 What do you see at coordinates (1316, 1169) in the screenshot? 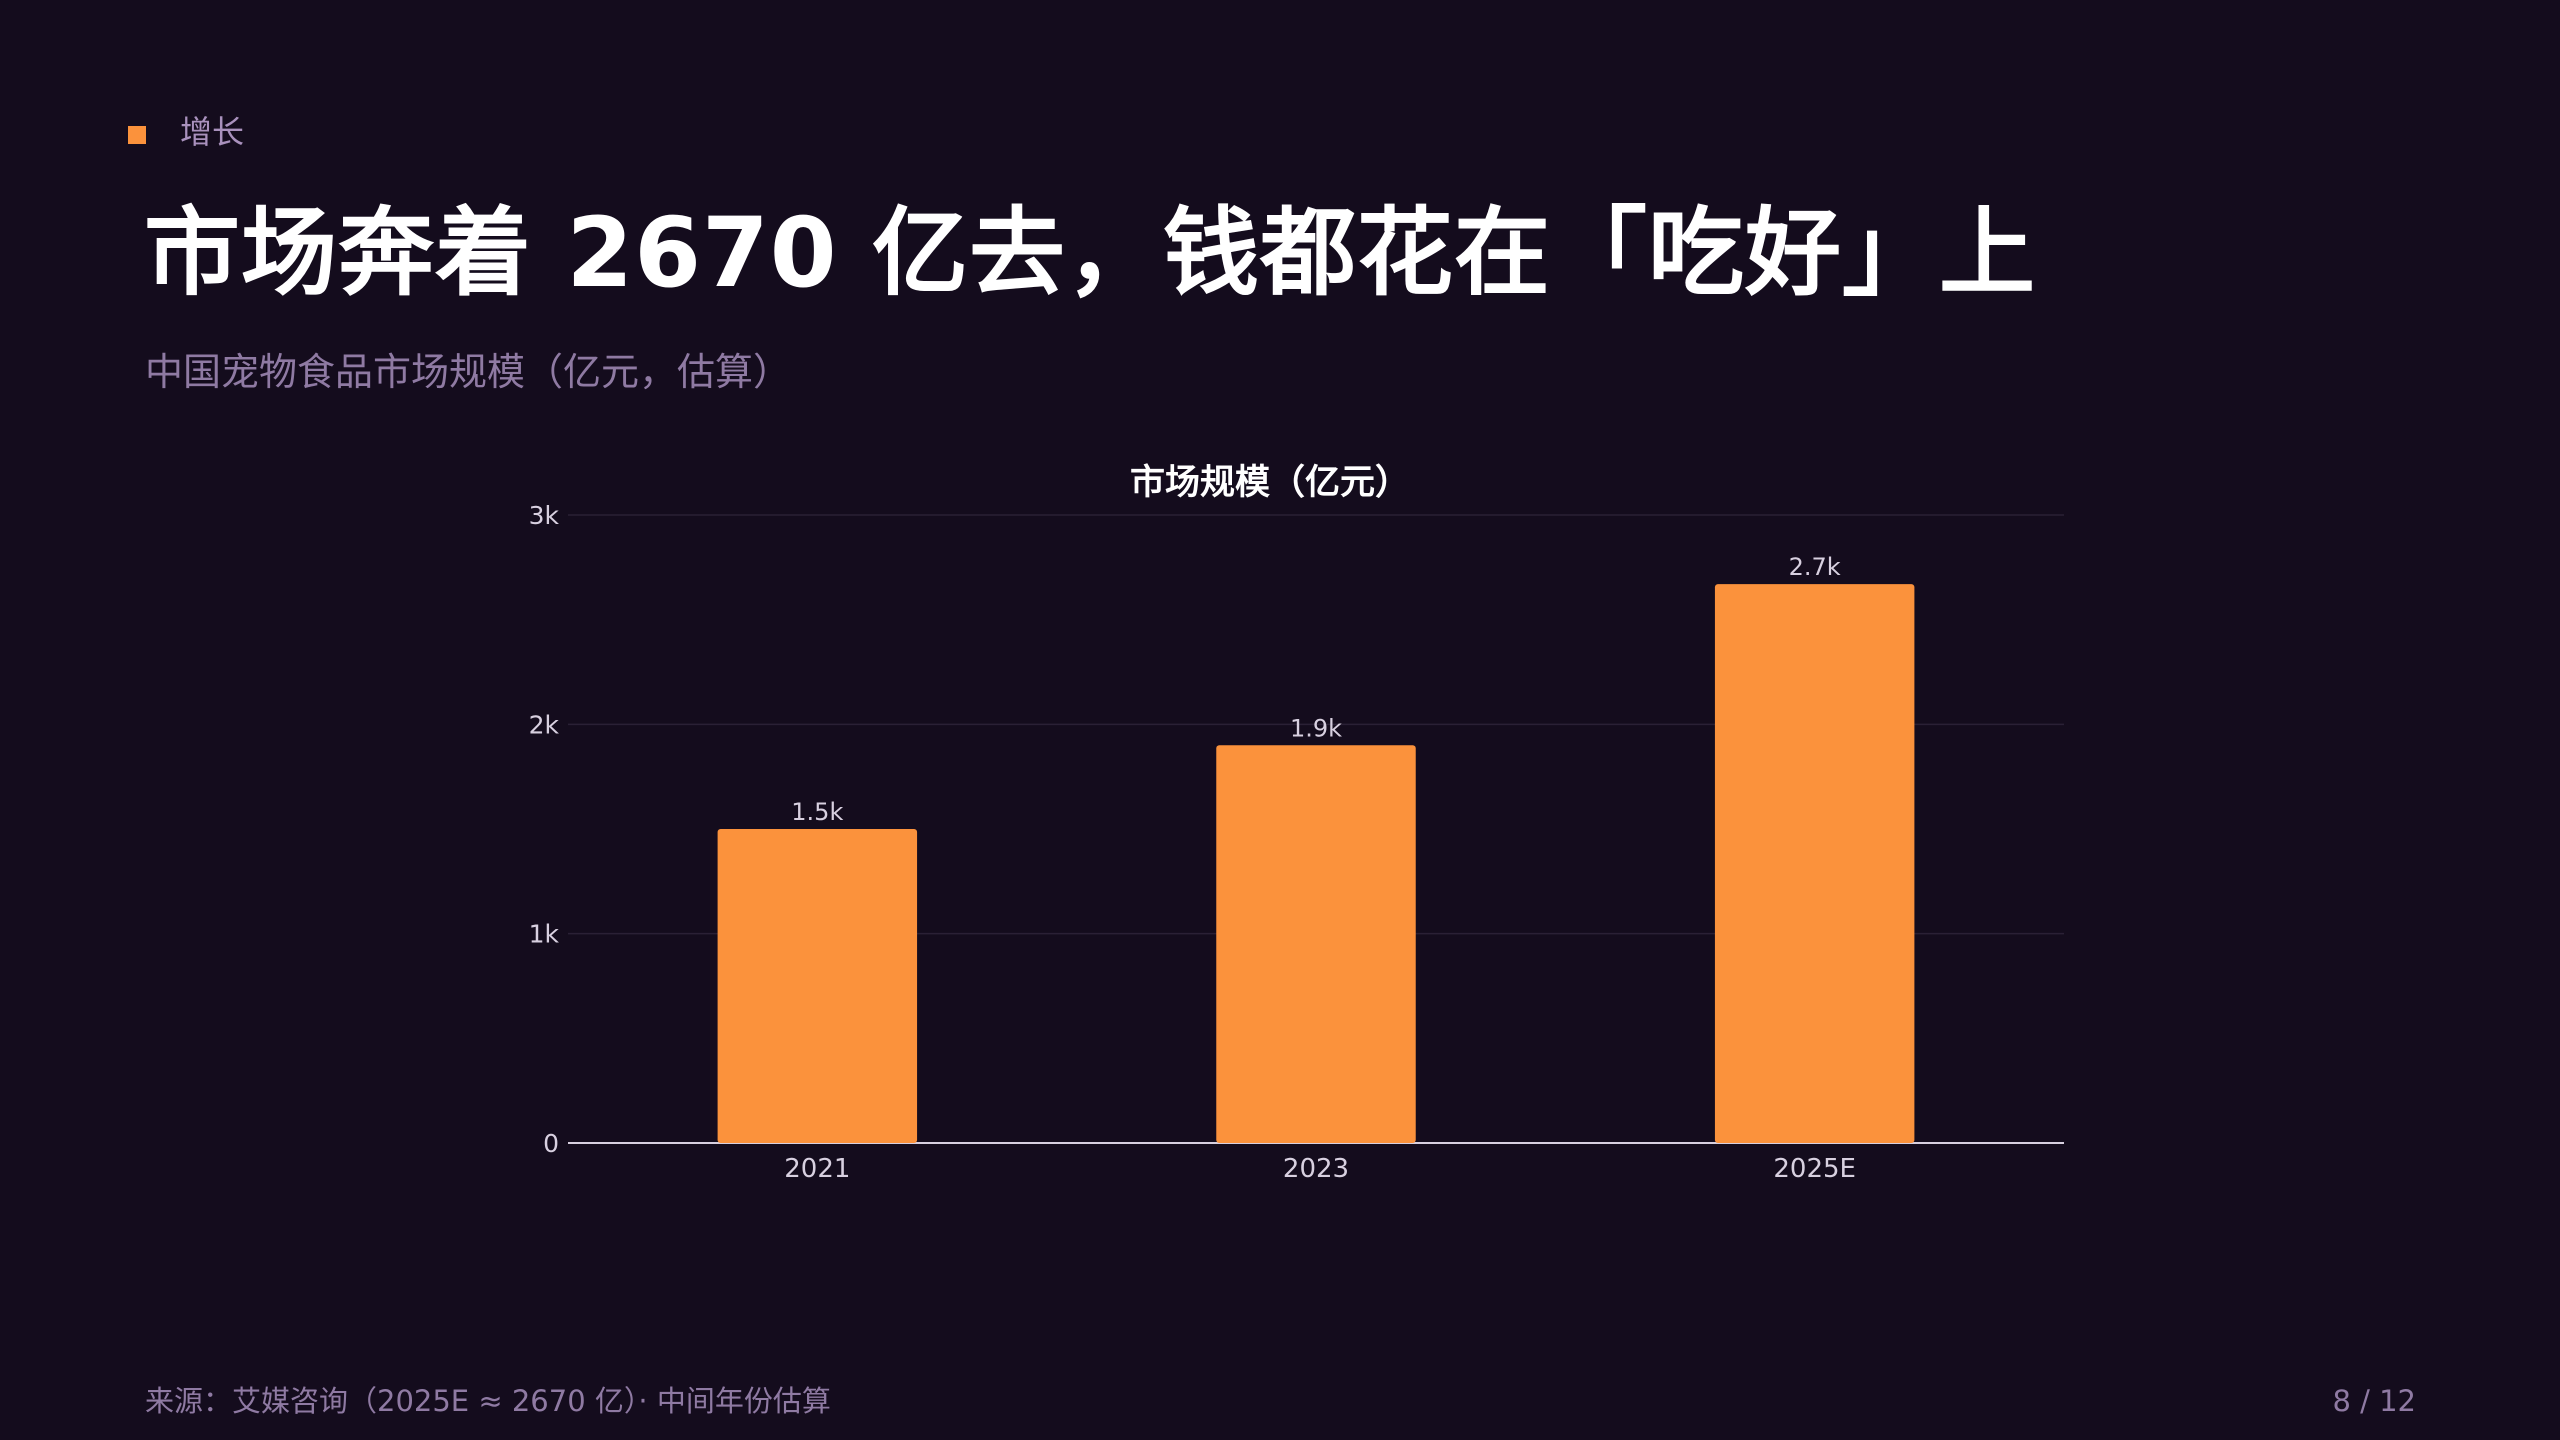
I see `x-tick-label: 2023` at bounding box center [1316, 1169].